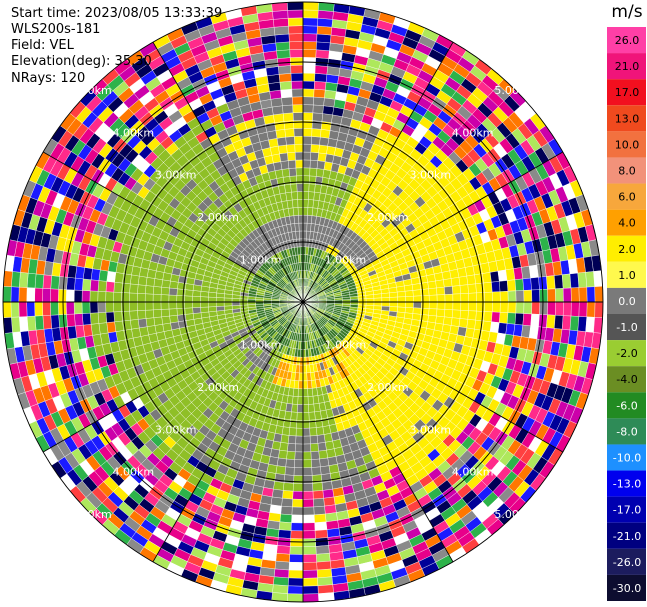 The height and width of the screenshot is (607, 647). I want to click on range-ring-label: 3.00km, so click(430, 175).